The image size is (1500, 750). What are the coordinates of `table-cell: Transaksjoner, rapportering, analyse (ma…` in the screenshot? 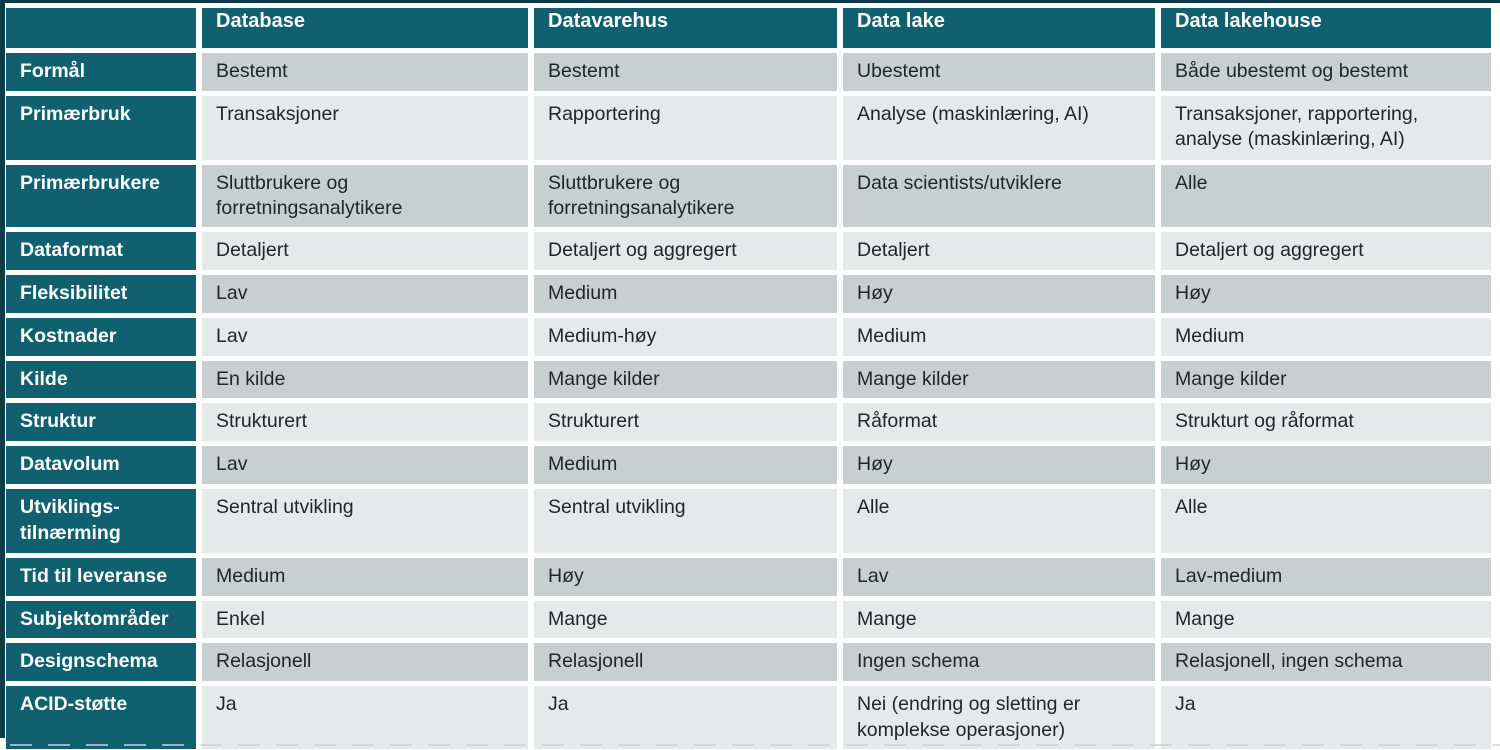 It's located at (1326, 127).